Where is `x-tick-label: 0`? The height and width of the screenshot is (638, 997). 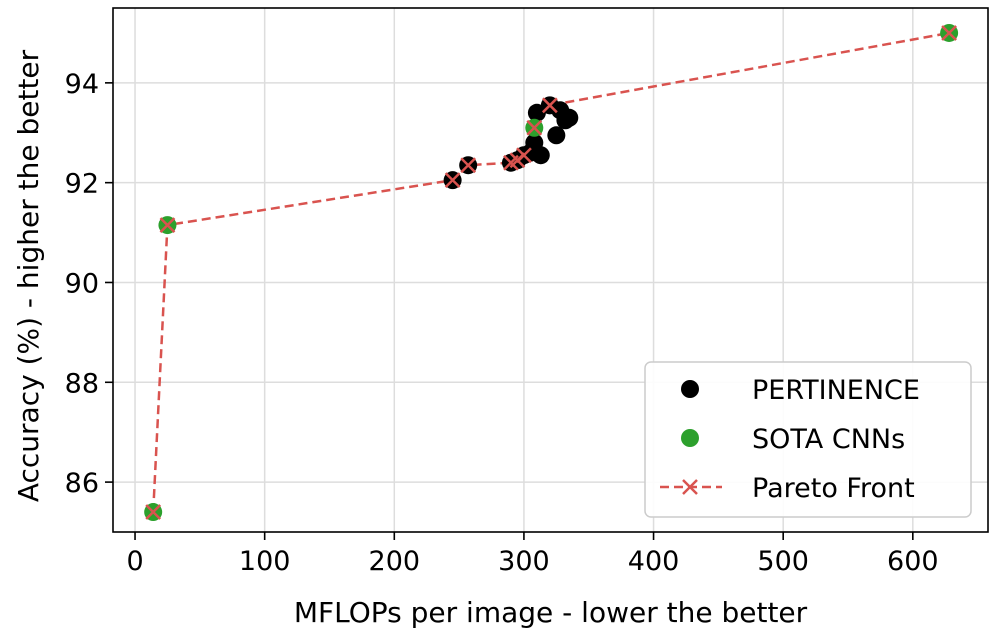
x-tick-label: 0 is located at coordinates (134, 561).